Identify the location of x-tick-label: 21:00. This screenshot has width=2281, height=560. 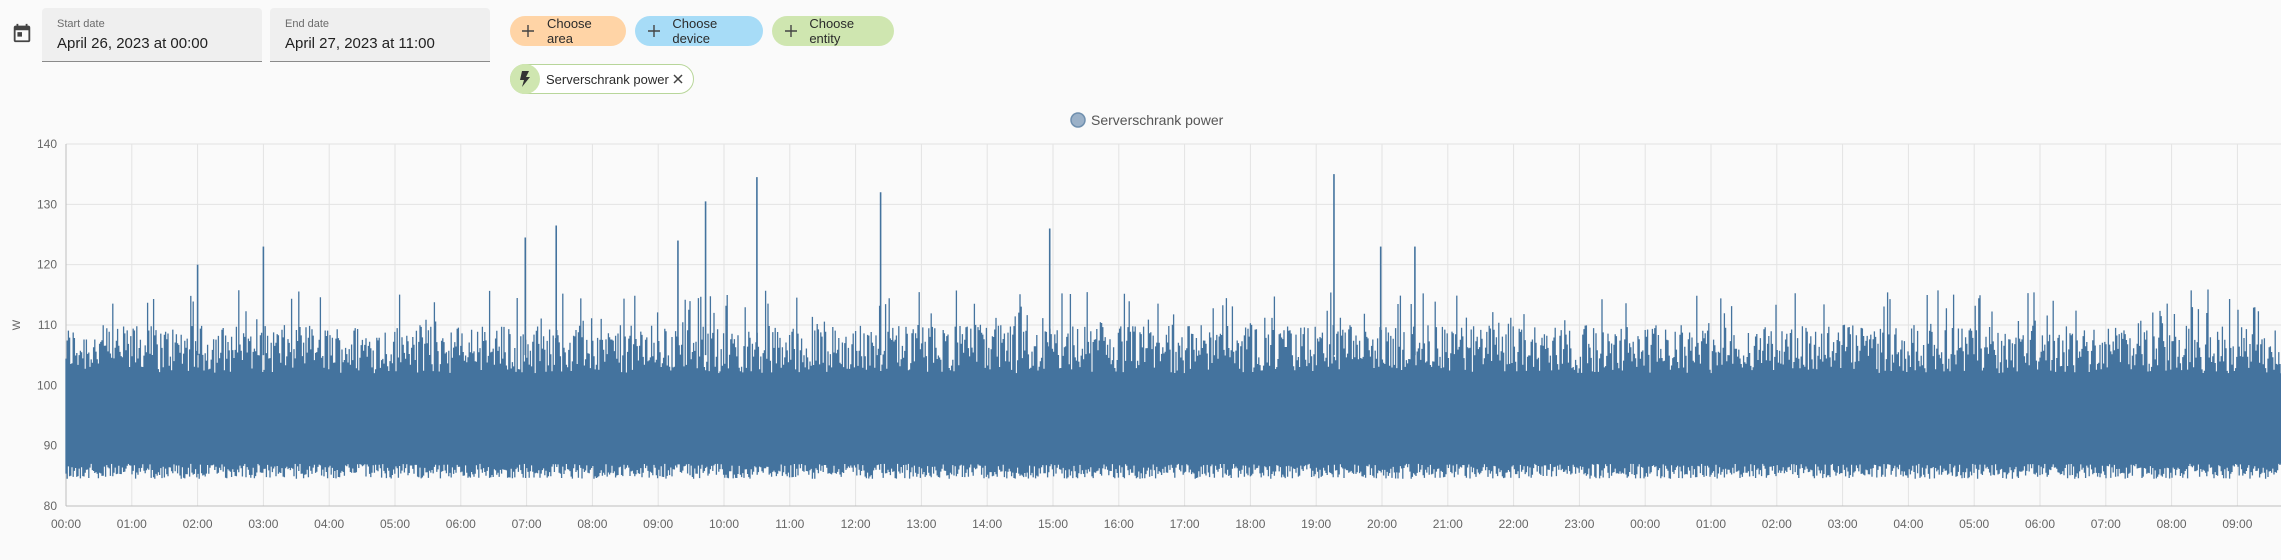
(1448, 524).